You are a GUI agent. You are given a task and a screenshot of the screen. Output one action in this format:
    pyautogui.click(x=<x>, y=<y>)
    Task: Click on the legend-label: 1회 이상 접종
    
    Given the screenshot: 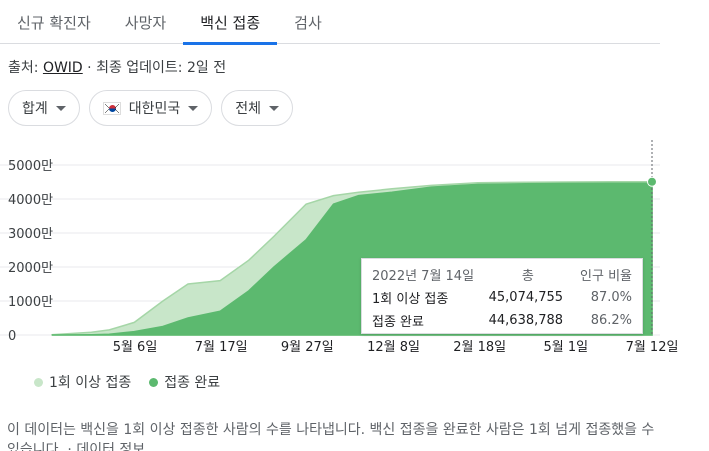 What is the action you would take?
    pyautogui.click(x=90, y=383)
    